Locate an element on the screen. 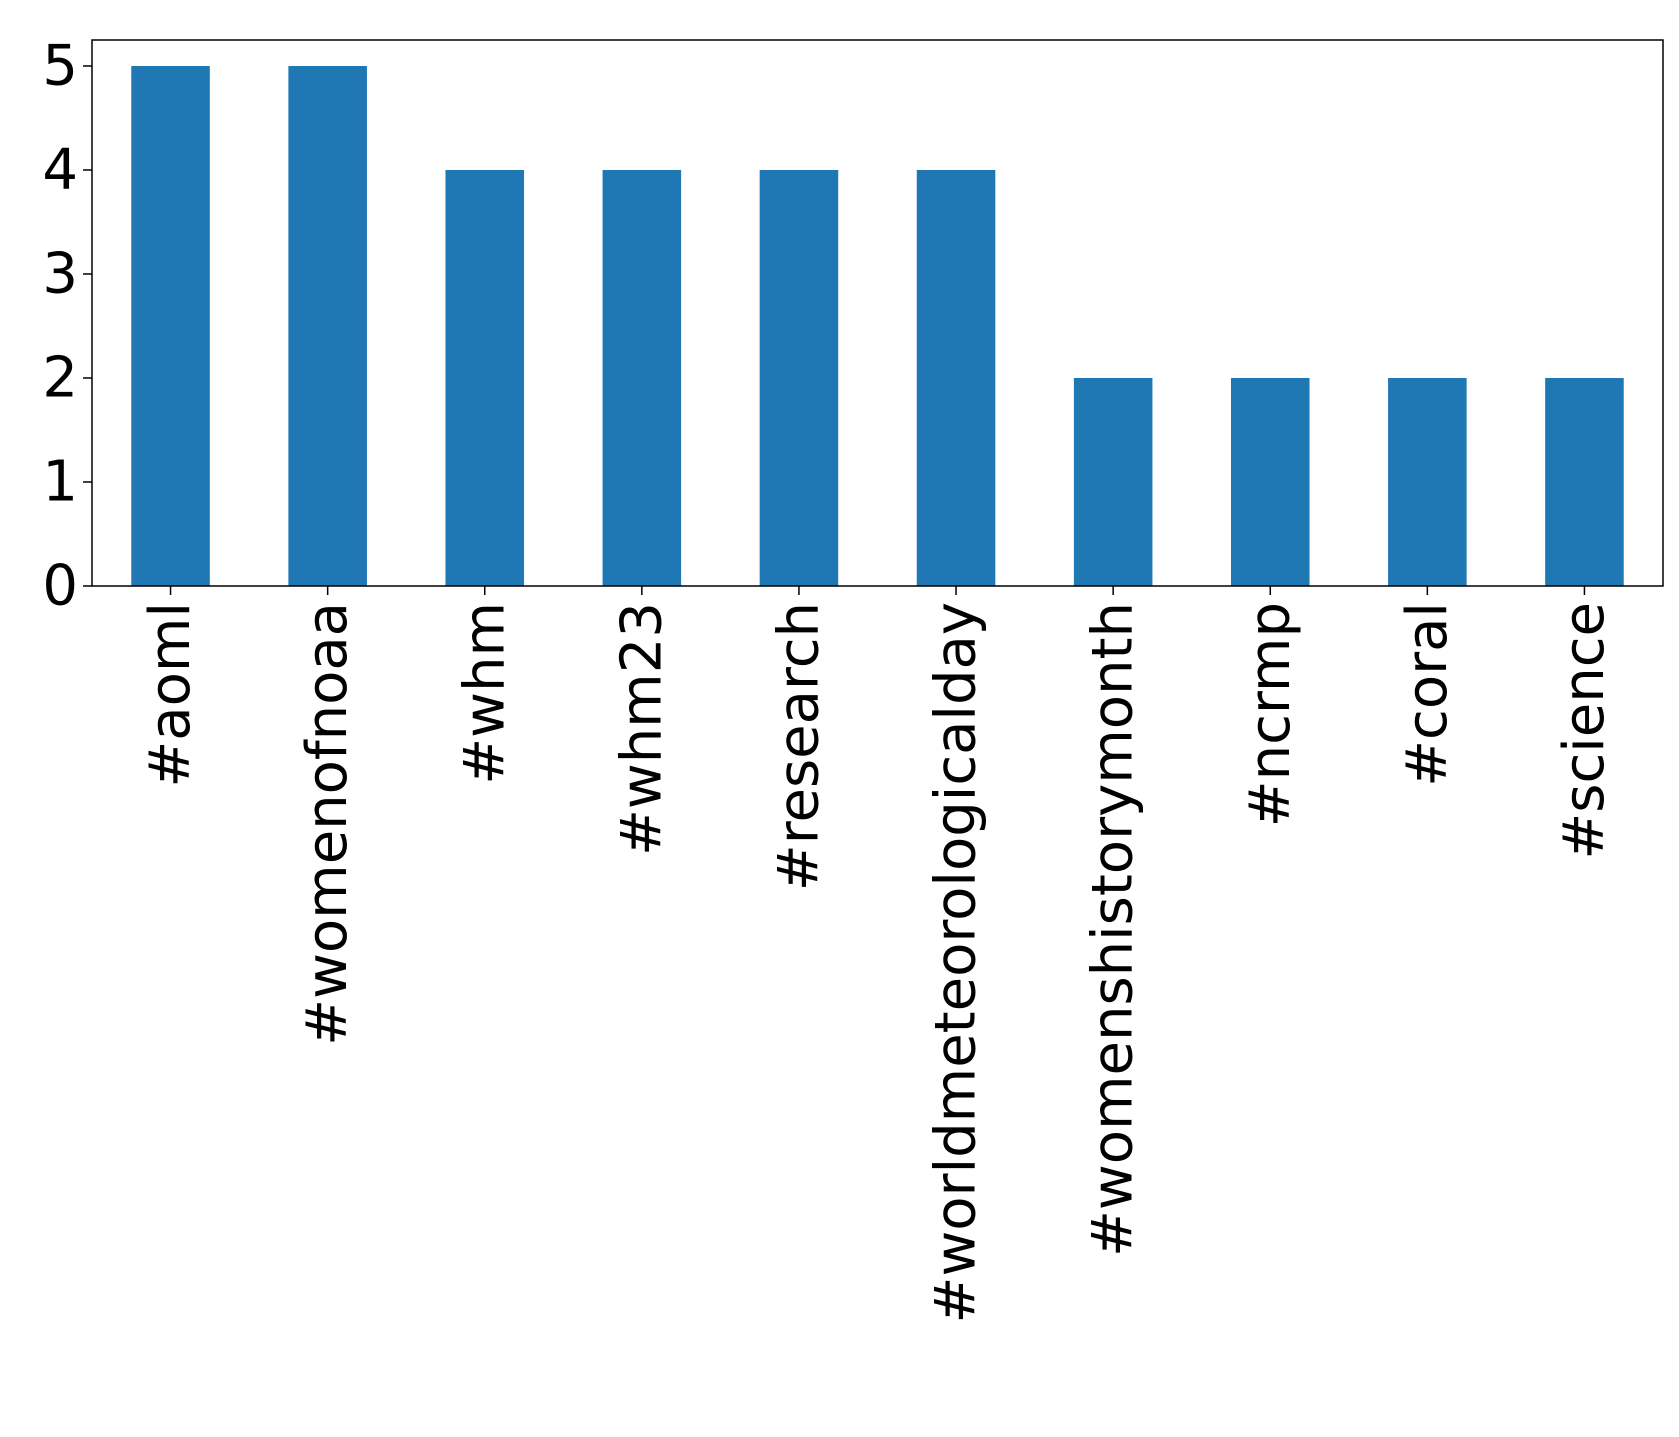 The image size is (1679, 1437). bar-womenshistorymonth is located at coordinates (1113, 482).